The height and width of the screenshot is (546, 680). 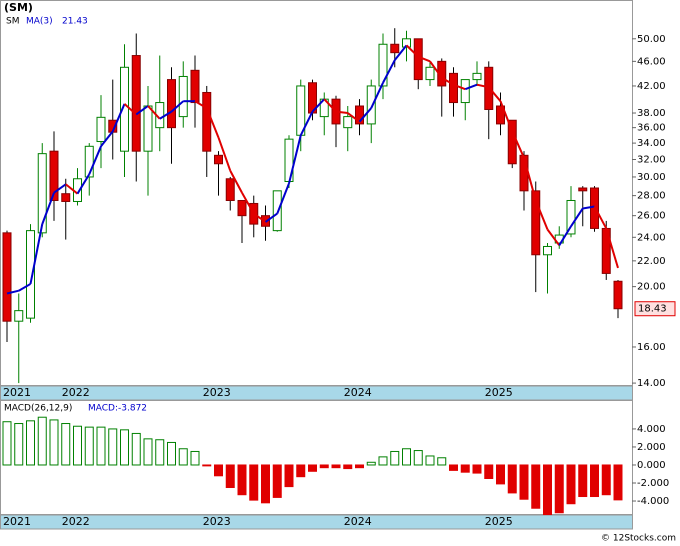 What do you see at coordinates (39, 22) in the screenshot?
I see `legend-ma: MA(3)` at bounding box center [39, 22].